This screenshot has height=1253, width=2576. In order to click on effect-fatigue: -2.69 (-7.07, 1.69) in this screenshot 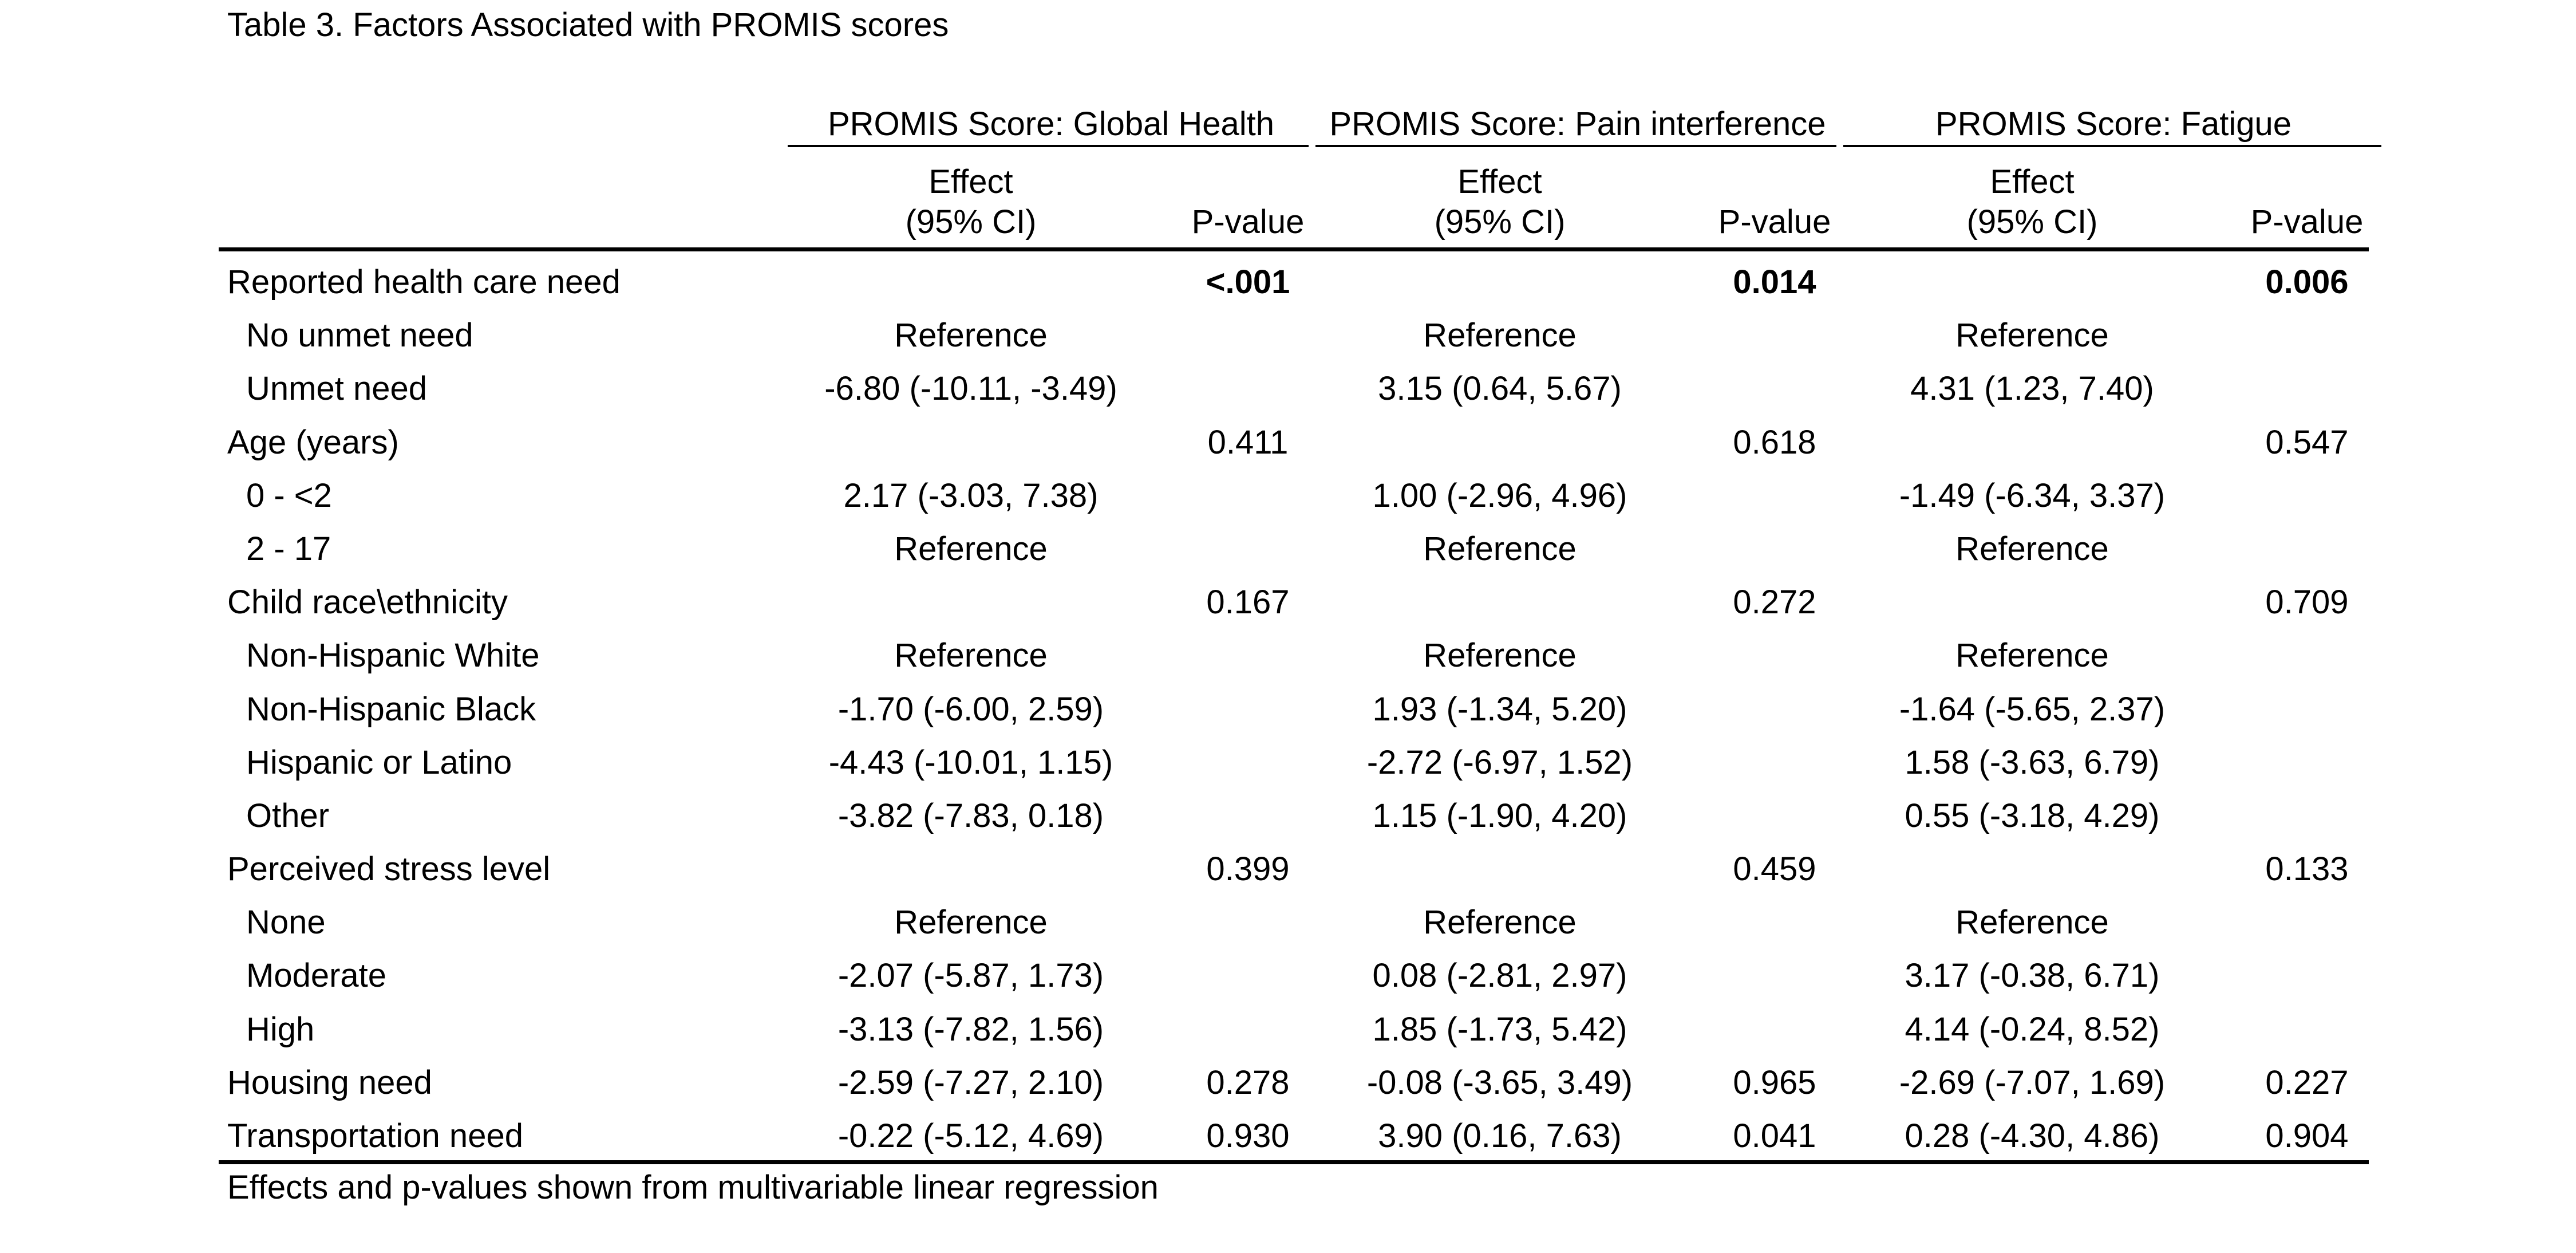, I will do `click(2032, 1082)`.